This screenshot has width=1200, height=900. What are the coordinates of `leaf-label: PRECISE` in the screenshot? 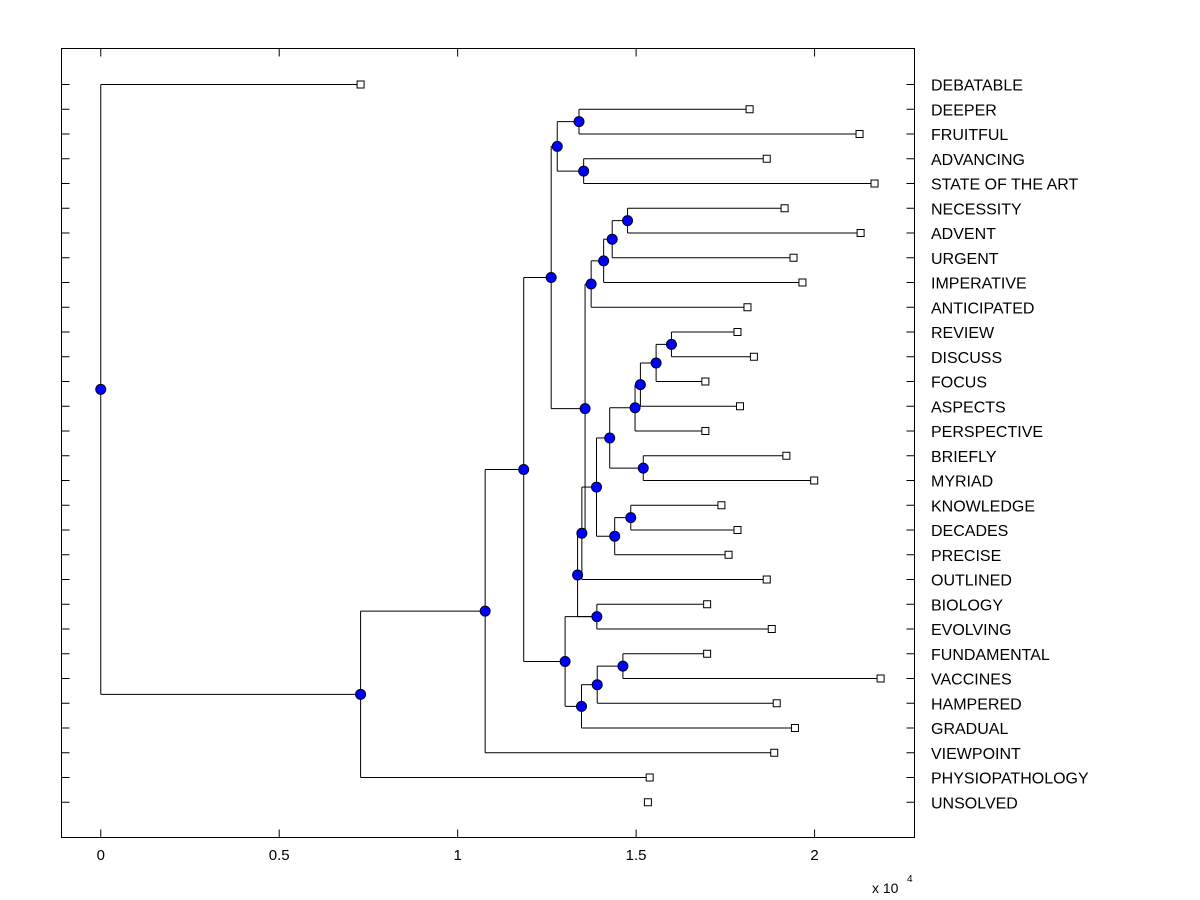 It's located at (966, 556).